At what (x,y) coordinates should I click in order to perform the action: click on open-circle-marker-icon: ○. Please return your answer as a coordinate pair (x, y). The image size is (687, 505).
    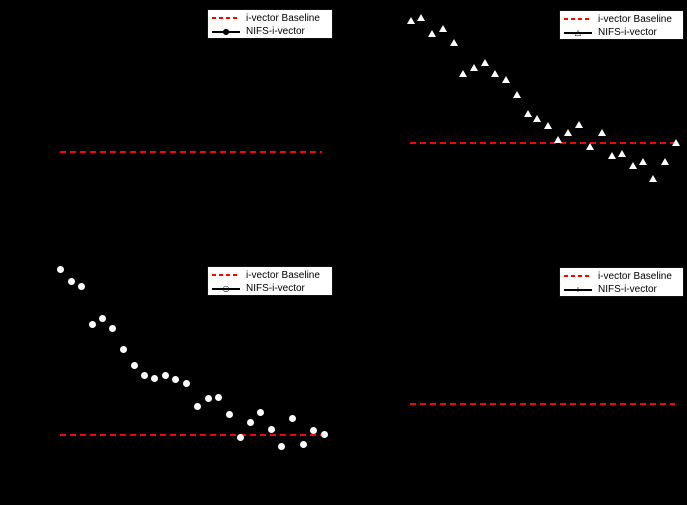
    Looking at the image, I should click on (226, 288).